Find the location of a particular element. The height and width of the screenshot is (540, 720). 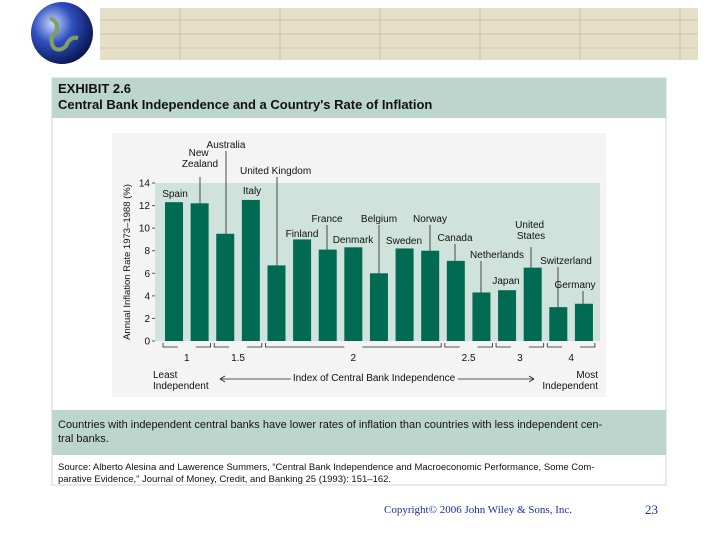

y-tick-label: 4 is located at coordinates (147, 296).